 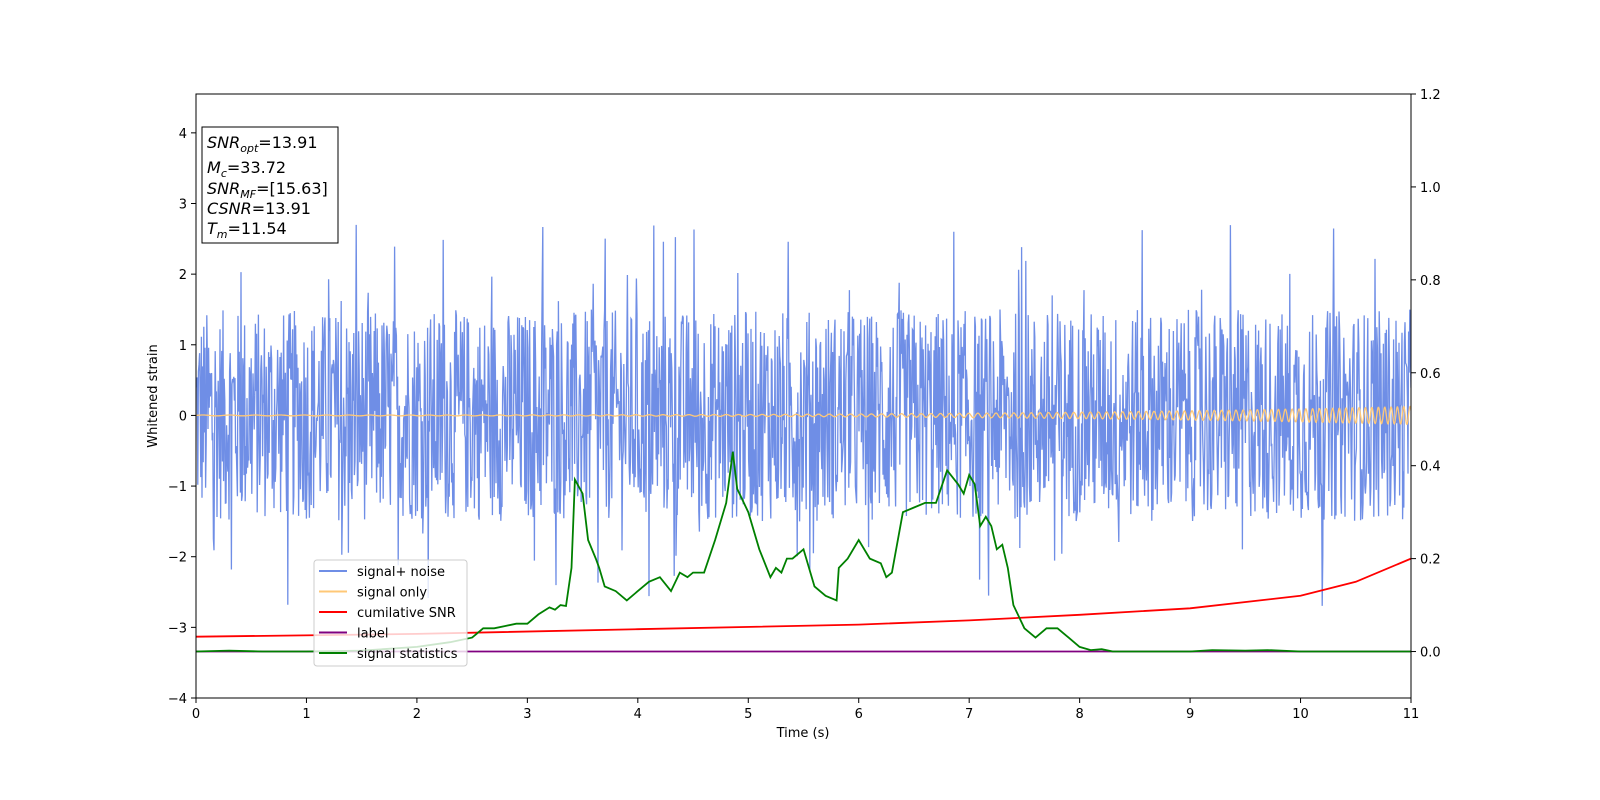 I want to click on y-left-tick-label: 1, so click(x=183, y=346).